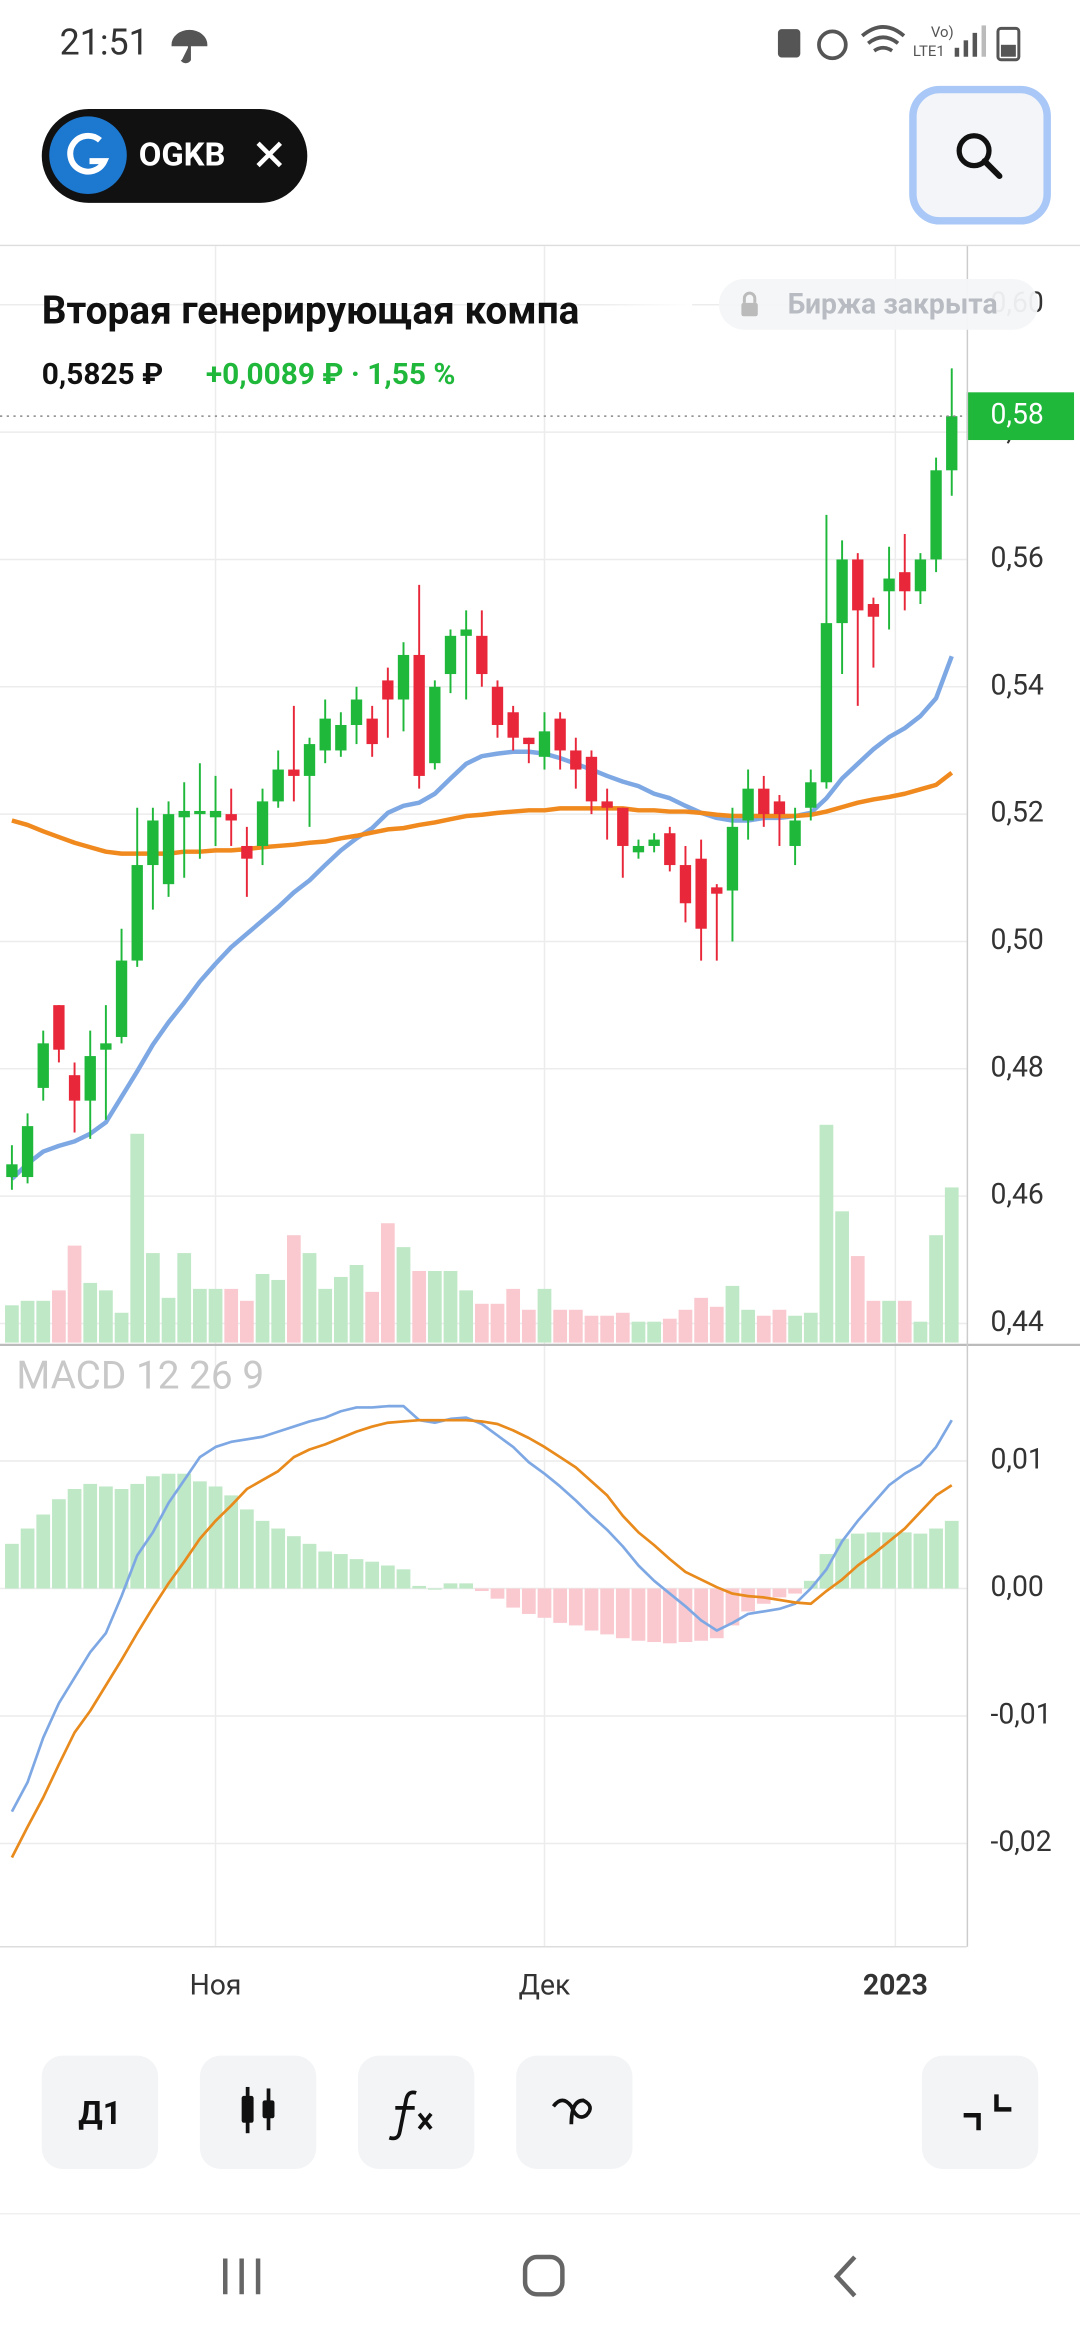  I want to click on y-tick-label: 0,00, so click(1016, 1586).